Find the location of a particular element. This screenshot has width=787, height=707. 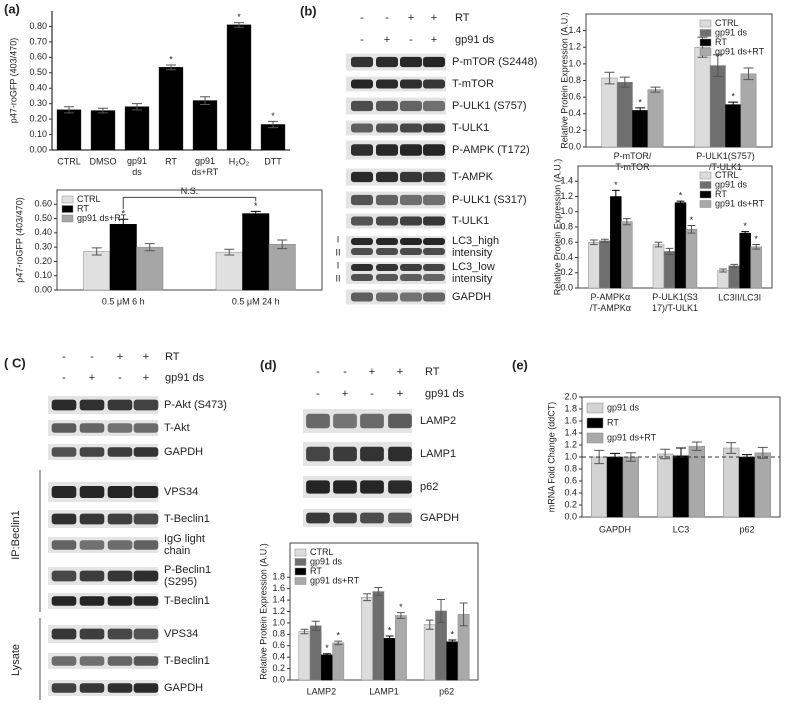

y-tick-label: 1.8 is located at coordinates (570, 408).